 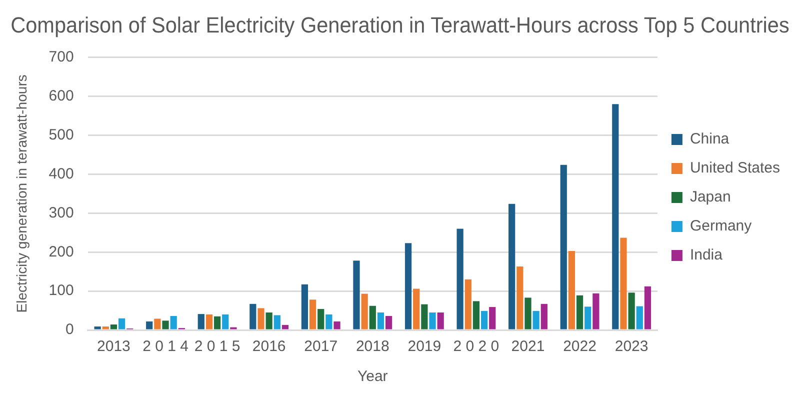 What do you see at coordinates (710, 139) in the screenshot?
I see `legend-label: China` at bounding box center [710, 139].